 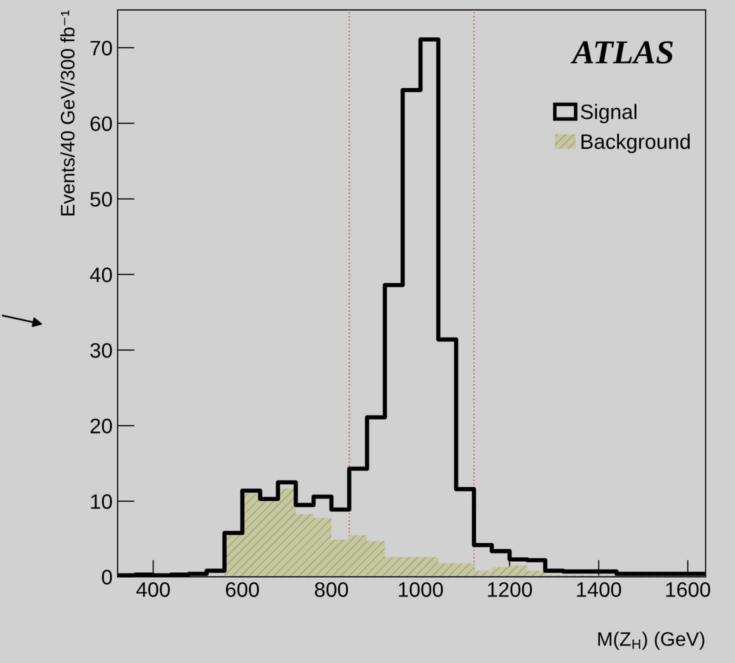 I want to click on x-tick-label: 400, so click(x=153, y=589).